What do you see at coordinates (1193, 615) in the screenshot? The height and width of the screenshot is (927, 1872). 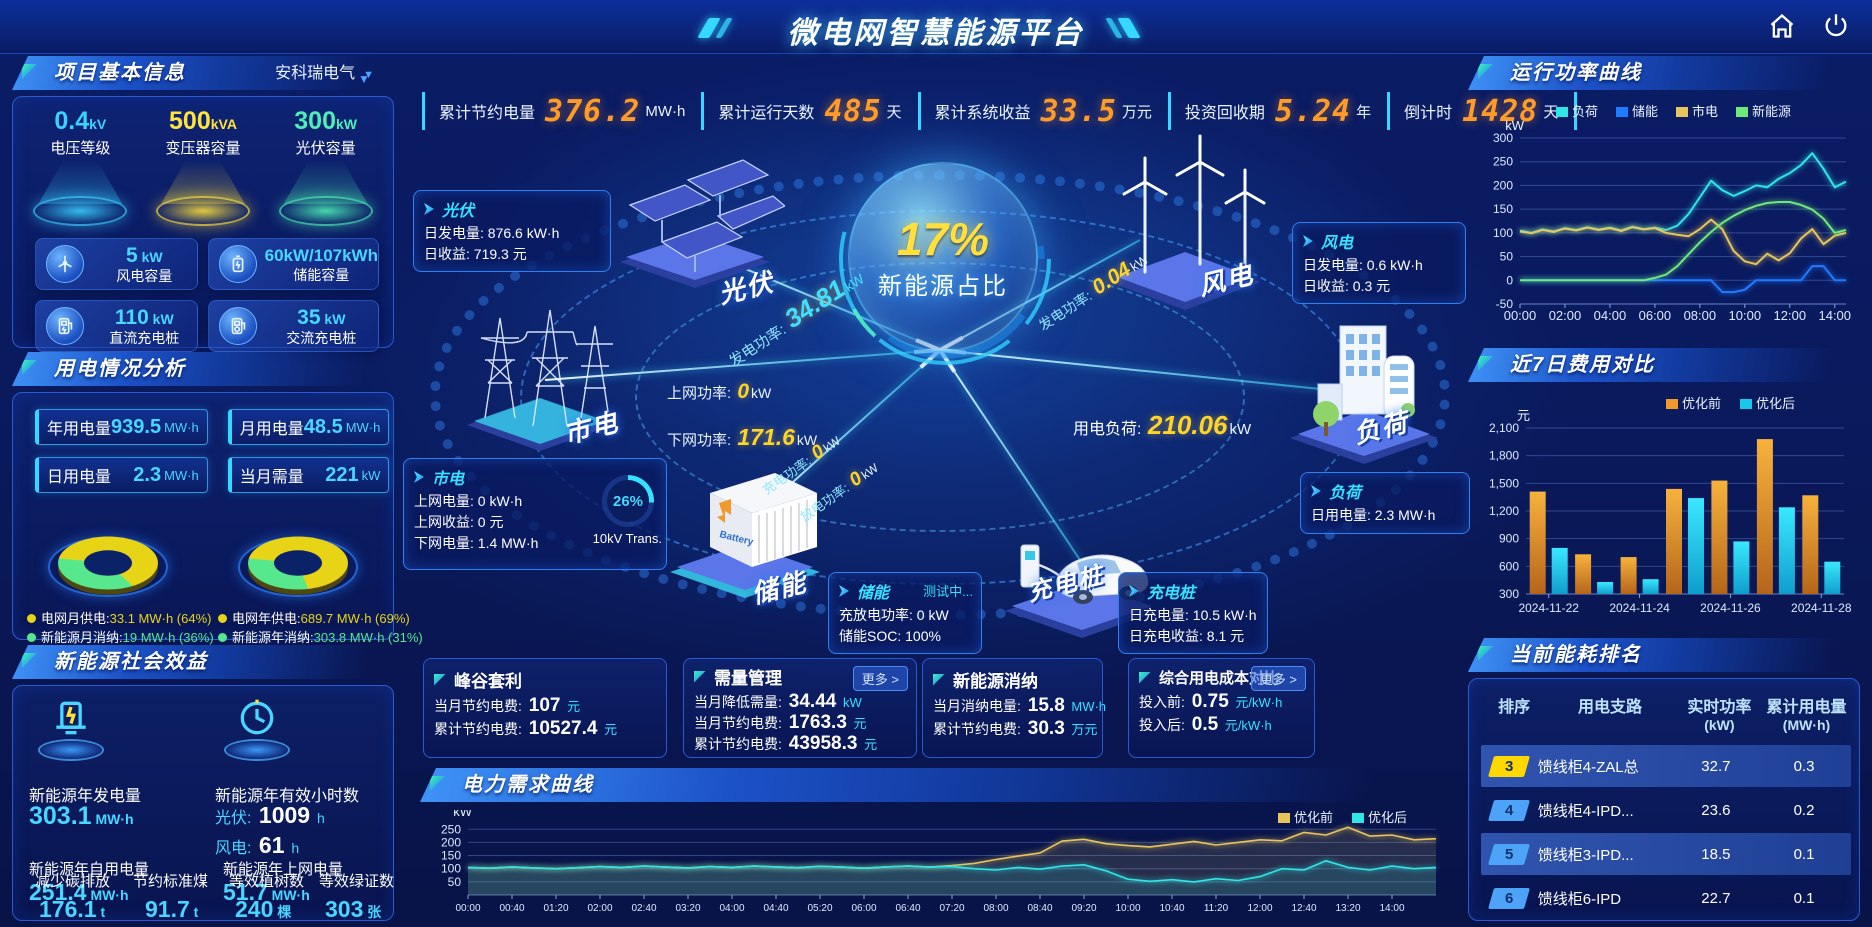 I see `info-box-row: 日充电量: 10.5 kW·h` at bounding box center [1193, 615].